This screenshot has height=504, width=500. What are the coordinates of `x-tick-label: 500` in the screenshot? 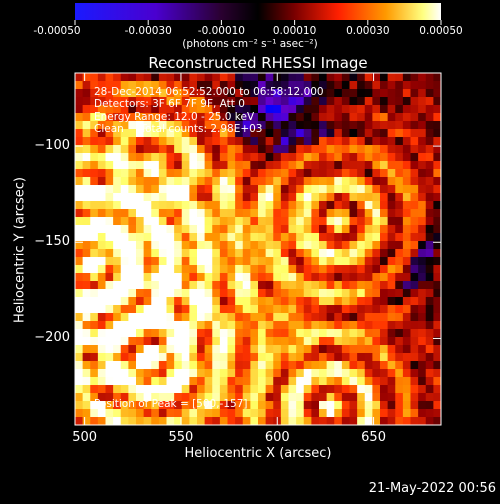 It's located at (85, 437).